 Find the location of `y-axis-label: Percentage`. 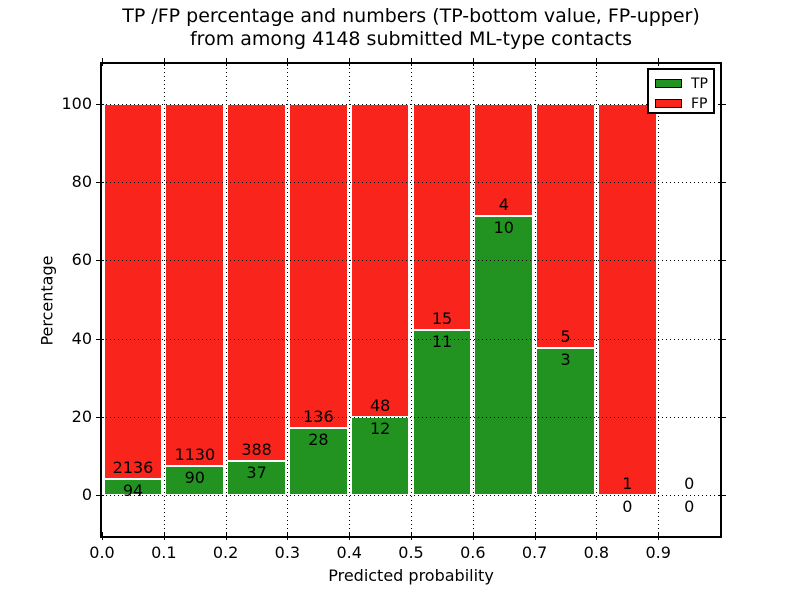

y-axis-label: Percentage is located at coordinates (47, 300).